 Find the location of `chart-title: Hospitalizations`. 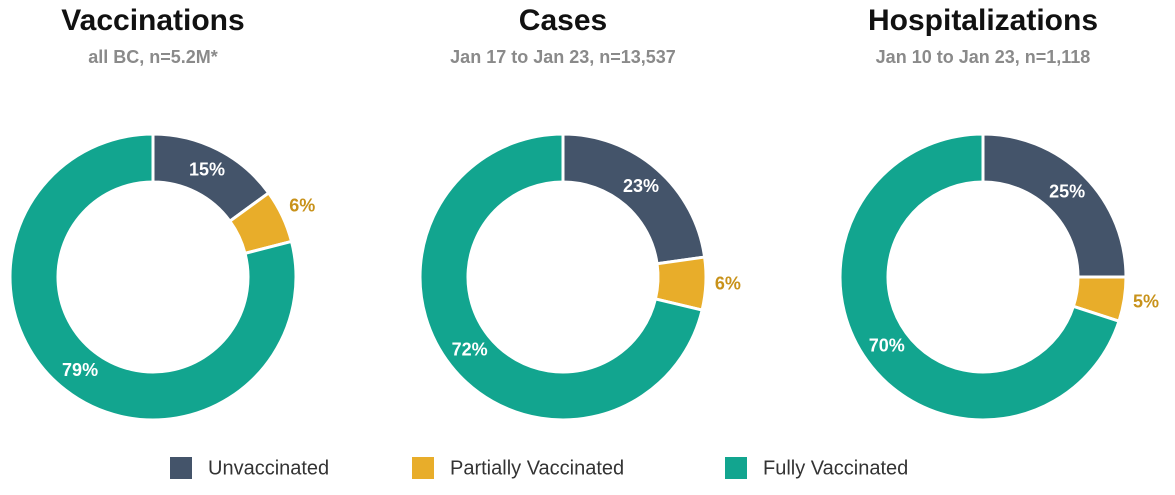

chart-title: Hospitalizations is located at coordinates (983, 20).